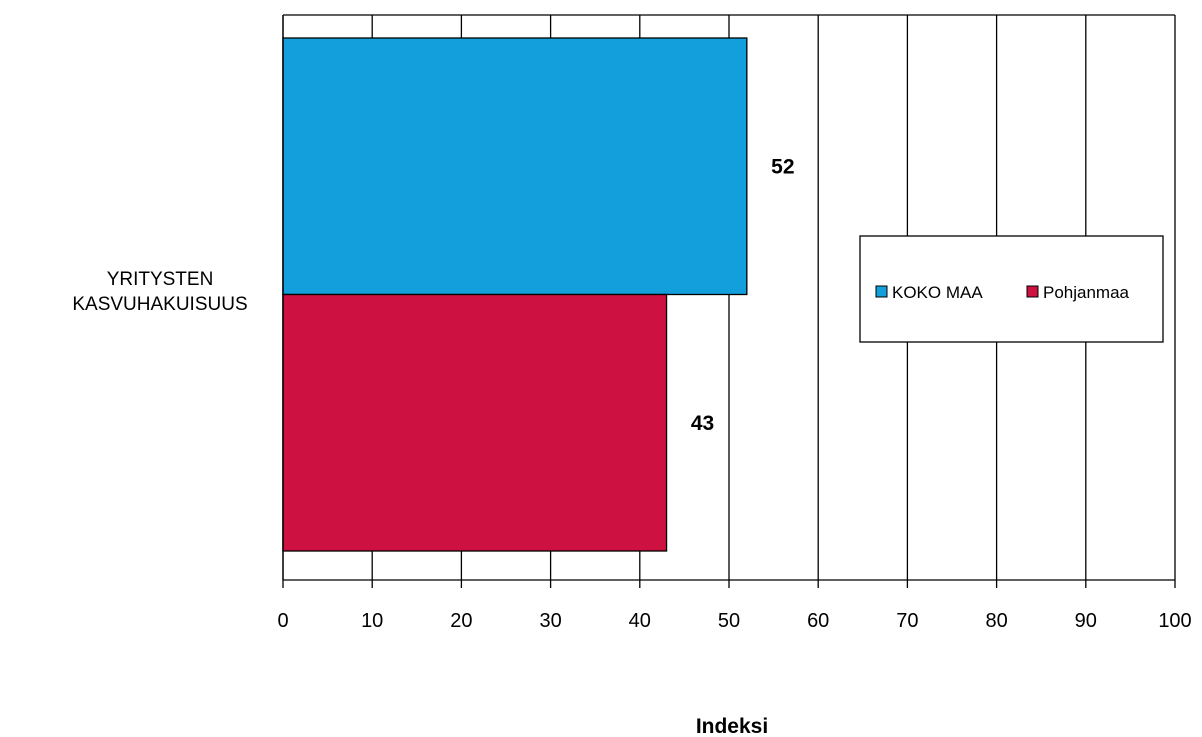 The width and height of the screenshot is (1202, 737). Describe the element at coordinates (372, 621) in the screenshot. I see `x-tick-label: 10` at that location.